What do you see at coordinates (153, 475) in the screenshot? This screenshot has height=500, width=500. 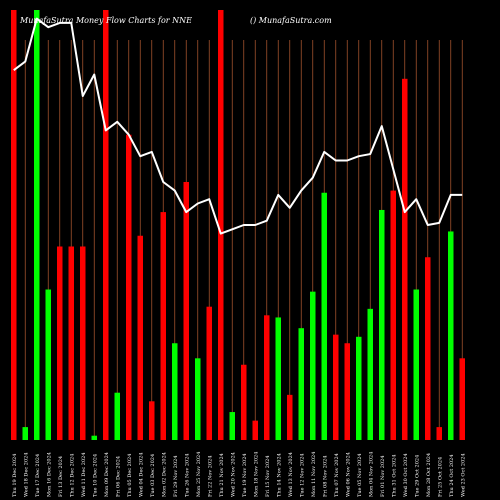 I see `x-tick-label: Tue 03 Dec 2024` at bounding box center [153, 475].